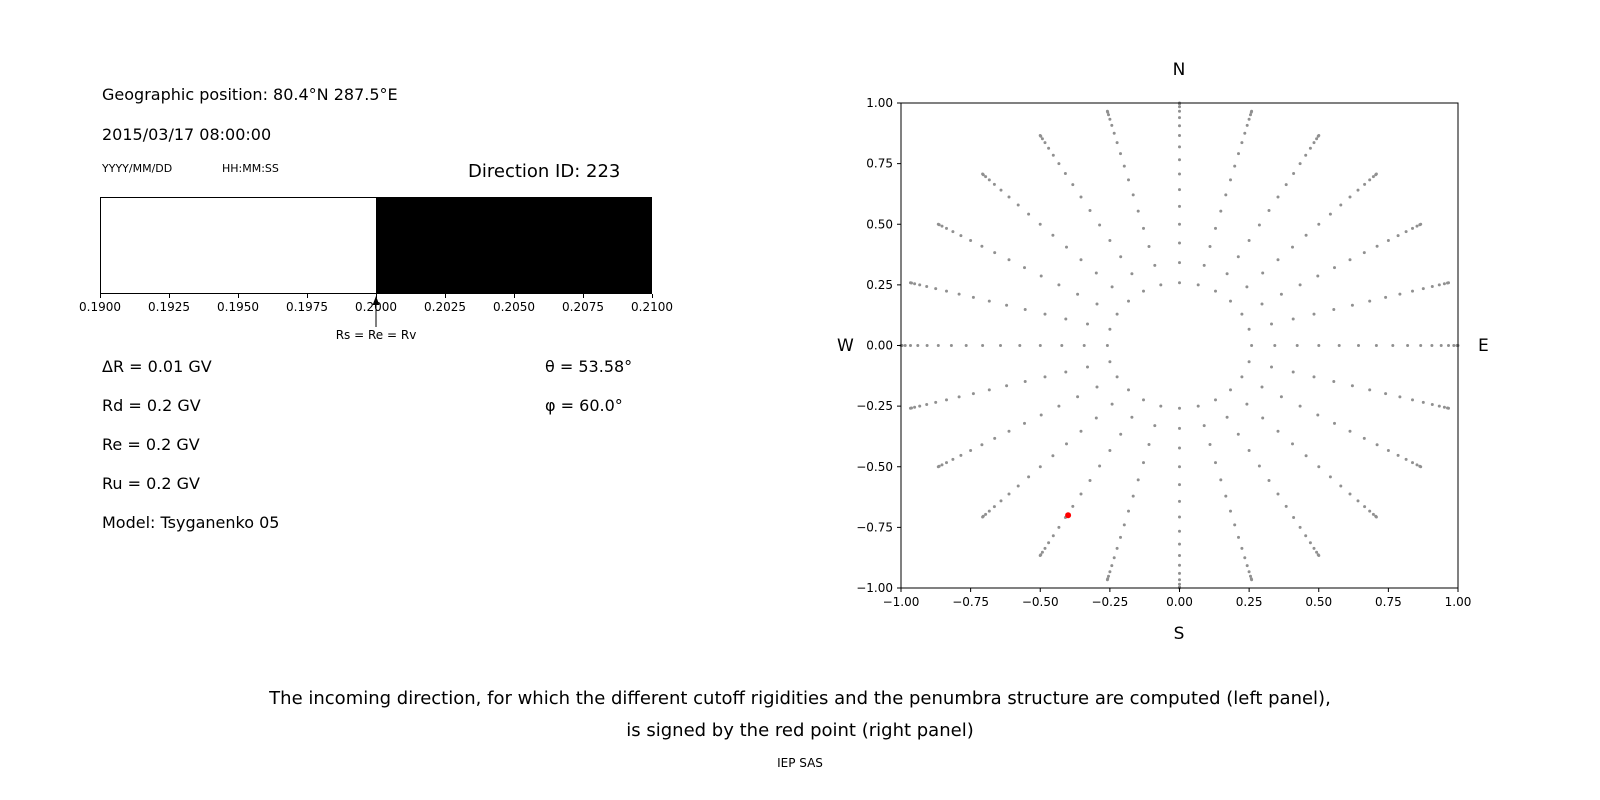 This screenshot has height=800, width=1600. What do you see at coordinates (513, 245) in the screenshot?
I see `penumbra-segment` at bounding box center [513, 245].